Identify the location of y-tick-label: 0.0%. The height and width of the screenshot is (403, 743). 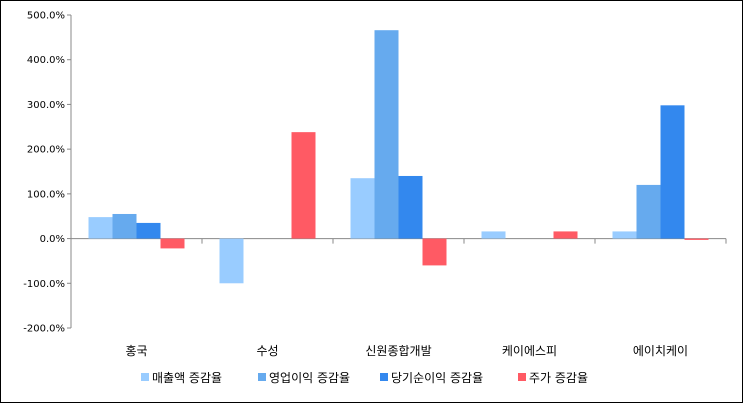
(52, 239).